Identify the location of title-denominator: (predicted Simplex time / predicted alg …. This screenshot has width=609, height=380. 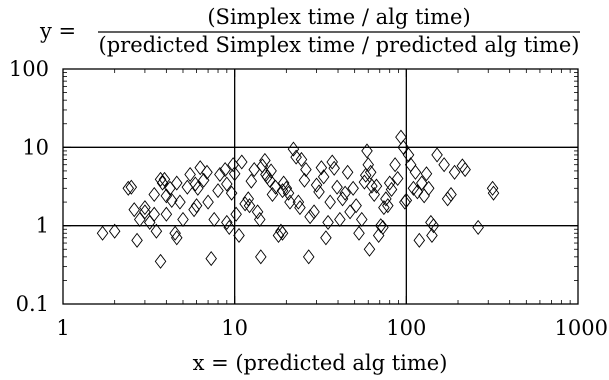
(339, 45).